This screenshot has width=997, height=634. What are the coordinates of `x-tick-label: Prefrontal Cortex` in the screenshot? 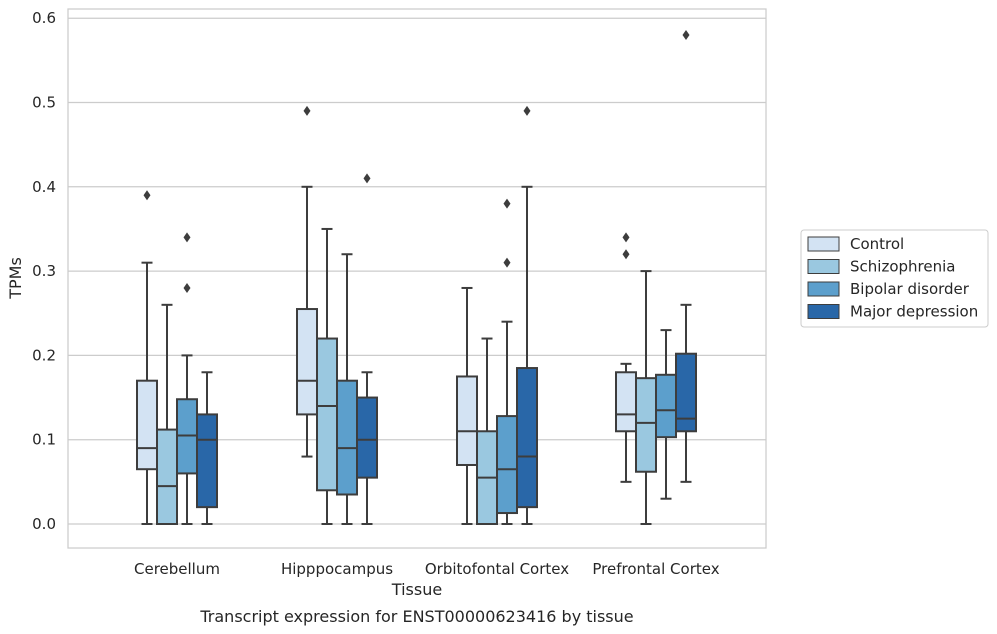 It's located at (655, 569).